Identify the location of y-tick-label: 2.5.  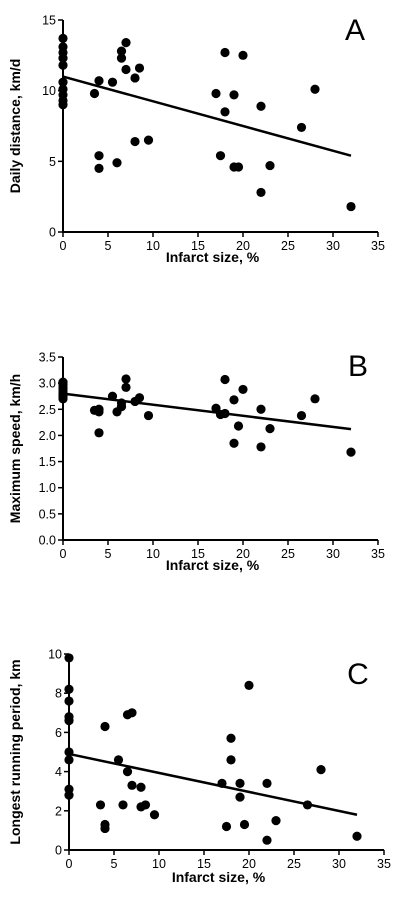
(47, 410).